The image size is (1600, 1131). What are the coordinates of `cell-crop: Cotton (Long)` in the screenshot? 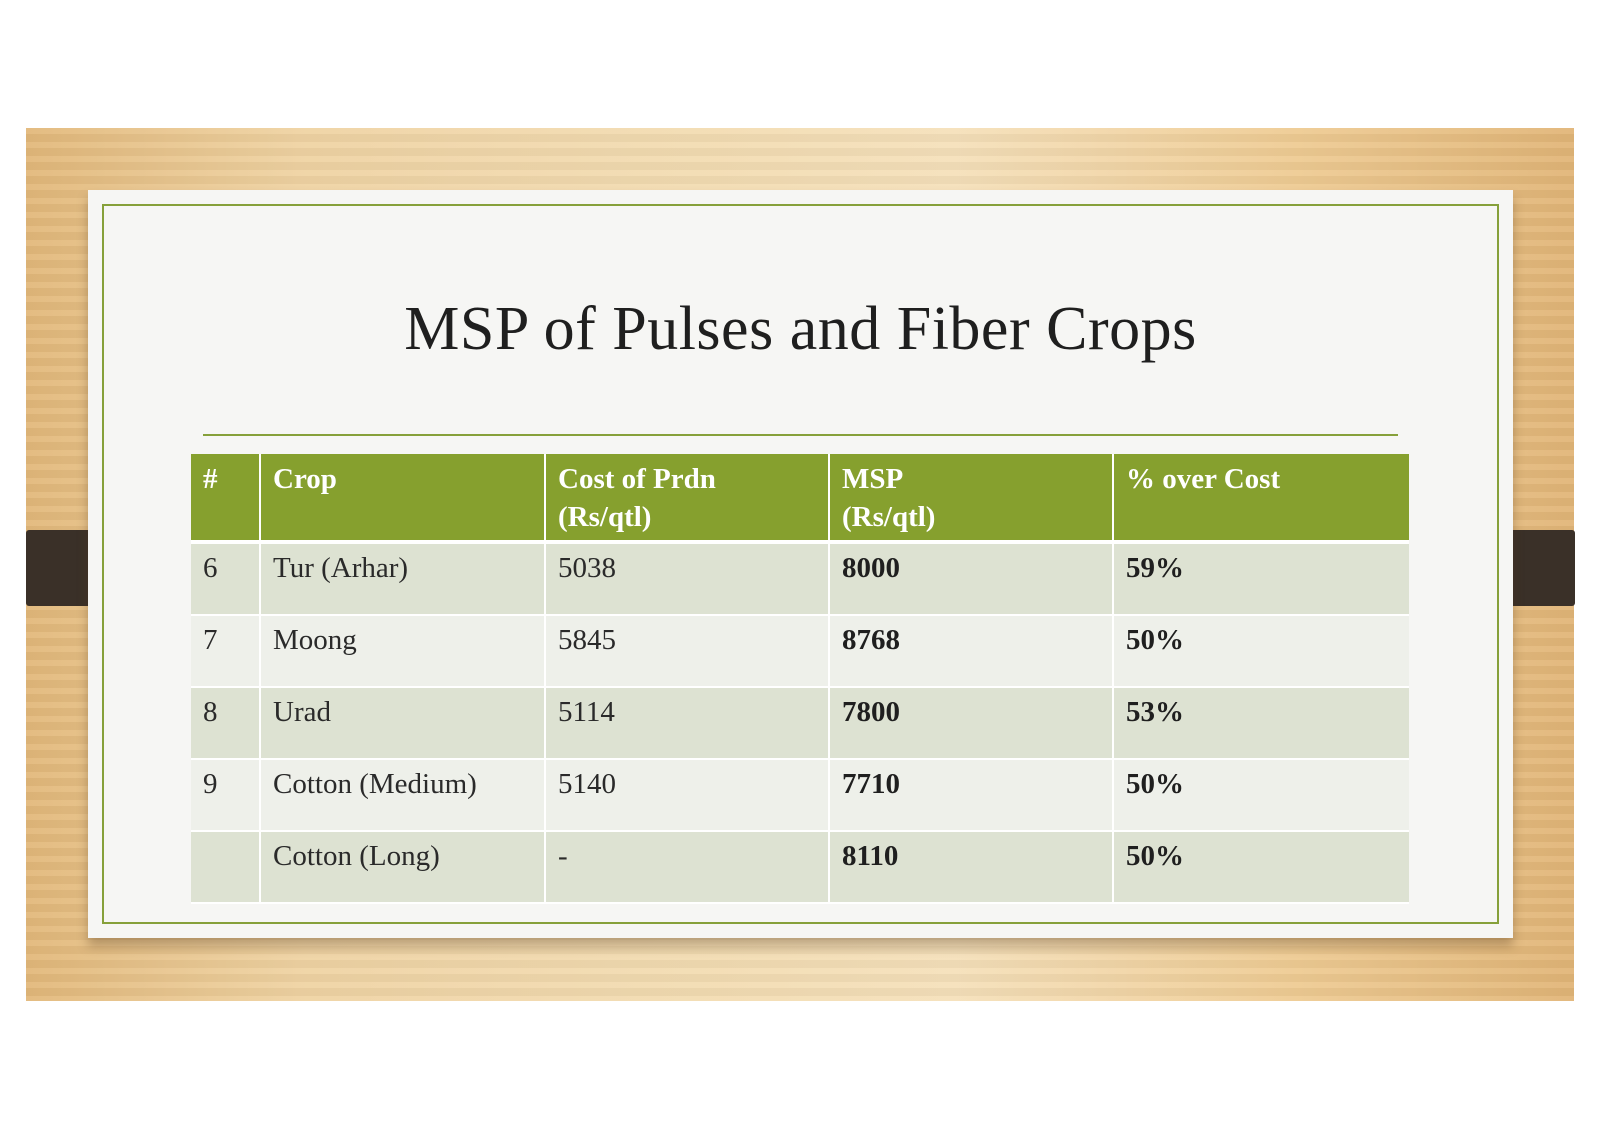 It's located at (403, 868).